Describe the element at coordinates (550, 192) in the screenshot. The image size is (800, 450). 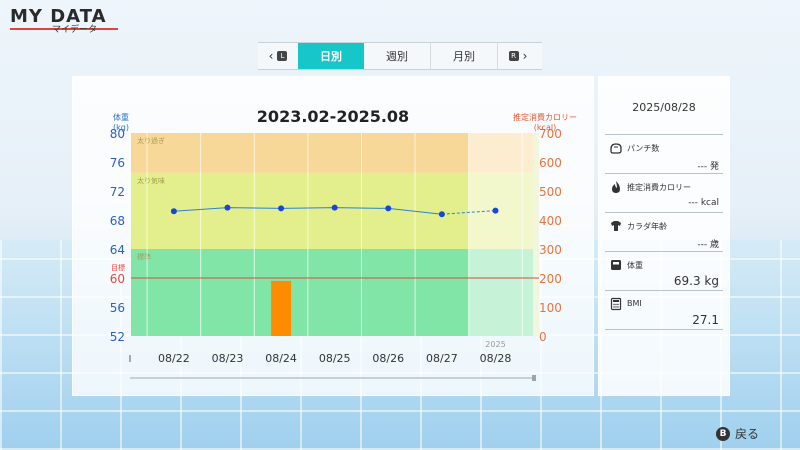
I see `right-tick-label: 500` at that location.